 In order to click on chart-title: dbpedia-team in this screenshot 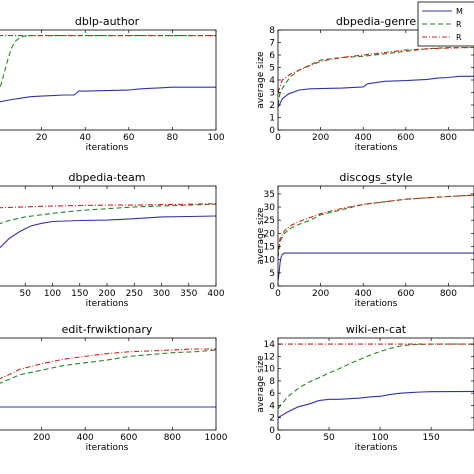, I will do `click(107, 177)`.